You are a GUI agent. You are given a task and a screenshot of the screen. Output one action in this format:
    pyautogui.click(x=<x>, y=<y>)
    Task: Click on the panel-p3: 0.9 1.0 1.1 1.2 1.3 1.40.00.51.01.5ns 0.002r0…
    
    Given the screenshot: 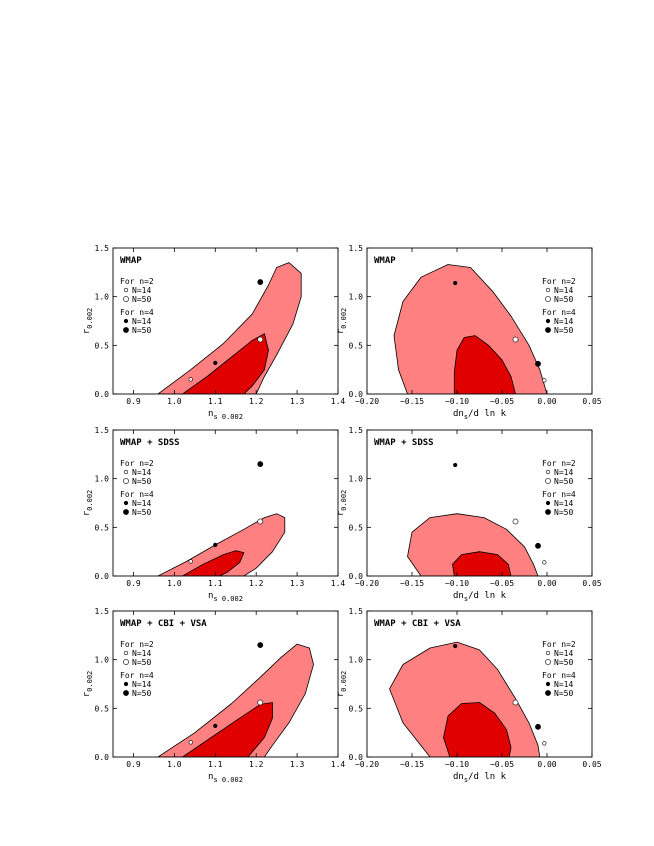 What is the action you would take?
    pyautogui.click(x=213, y=514)
    